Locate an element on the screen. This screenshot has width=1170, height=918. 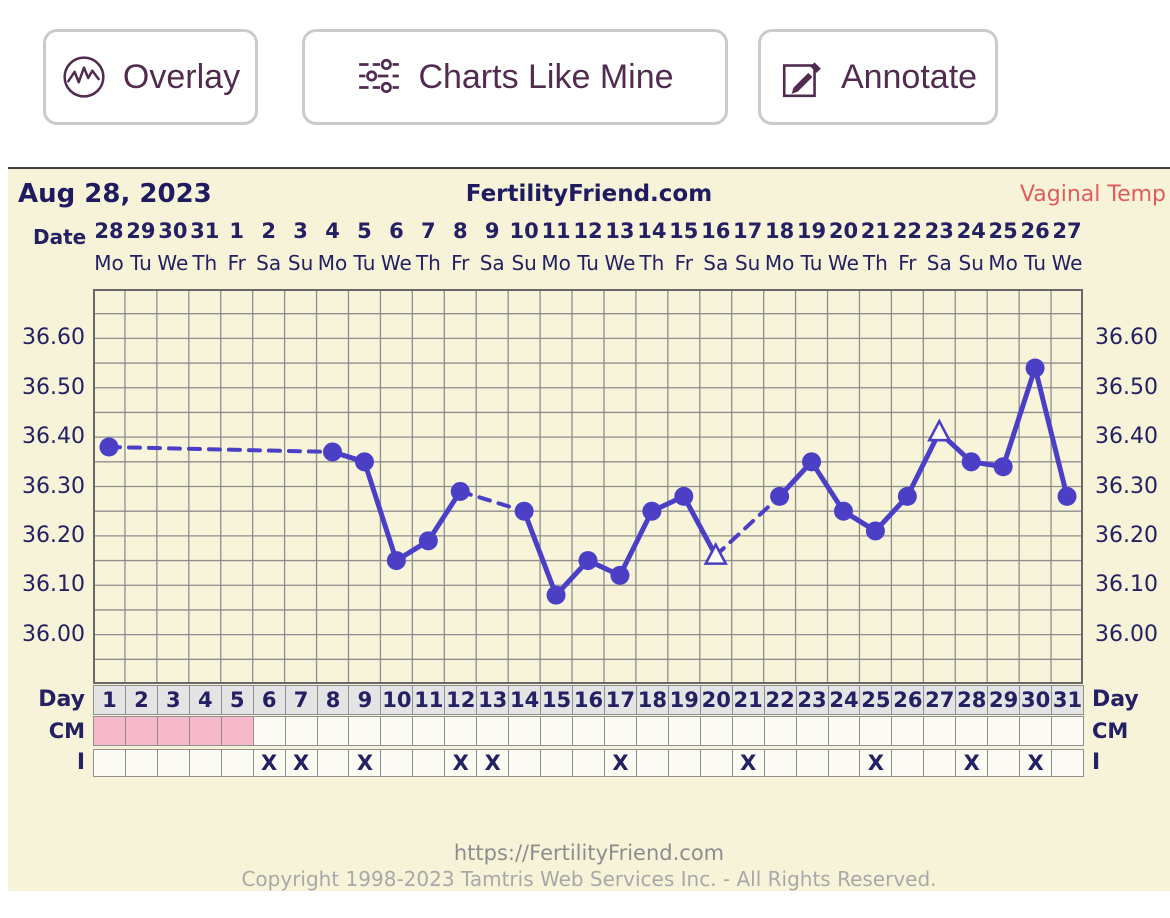
date-cell: 13 is located at coordinates (620, 231).